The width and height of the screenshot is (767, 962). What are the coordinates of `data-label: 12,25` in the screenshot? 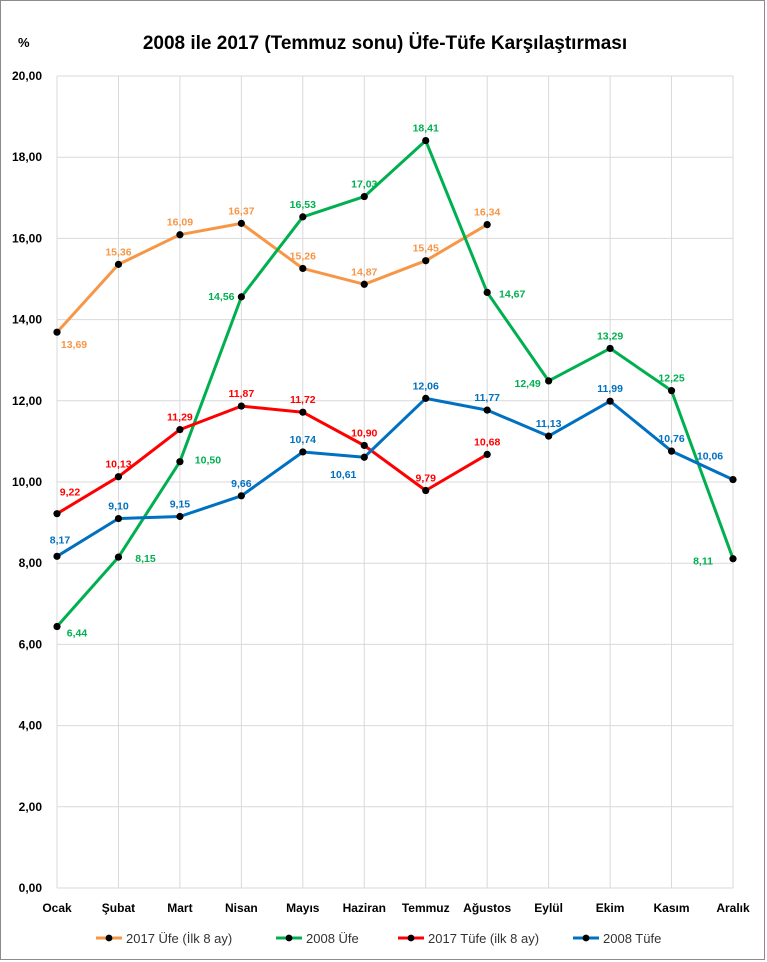 It's located at (671, 379).